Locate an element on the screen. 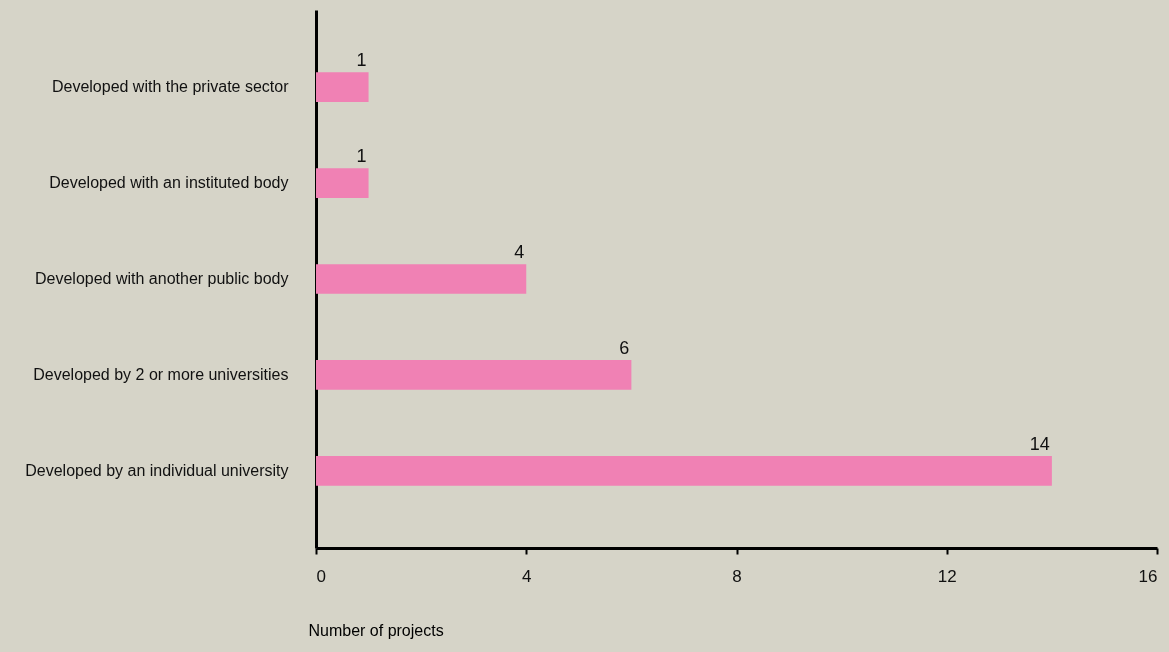 This screenshot has height=652, width=1169. x-tick-label: 4 is located at coordinates (527, 576).